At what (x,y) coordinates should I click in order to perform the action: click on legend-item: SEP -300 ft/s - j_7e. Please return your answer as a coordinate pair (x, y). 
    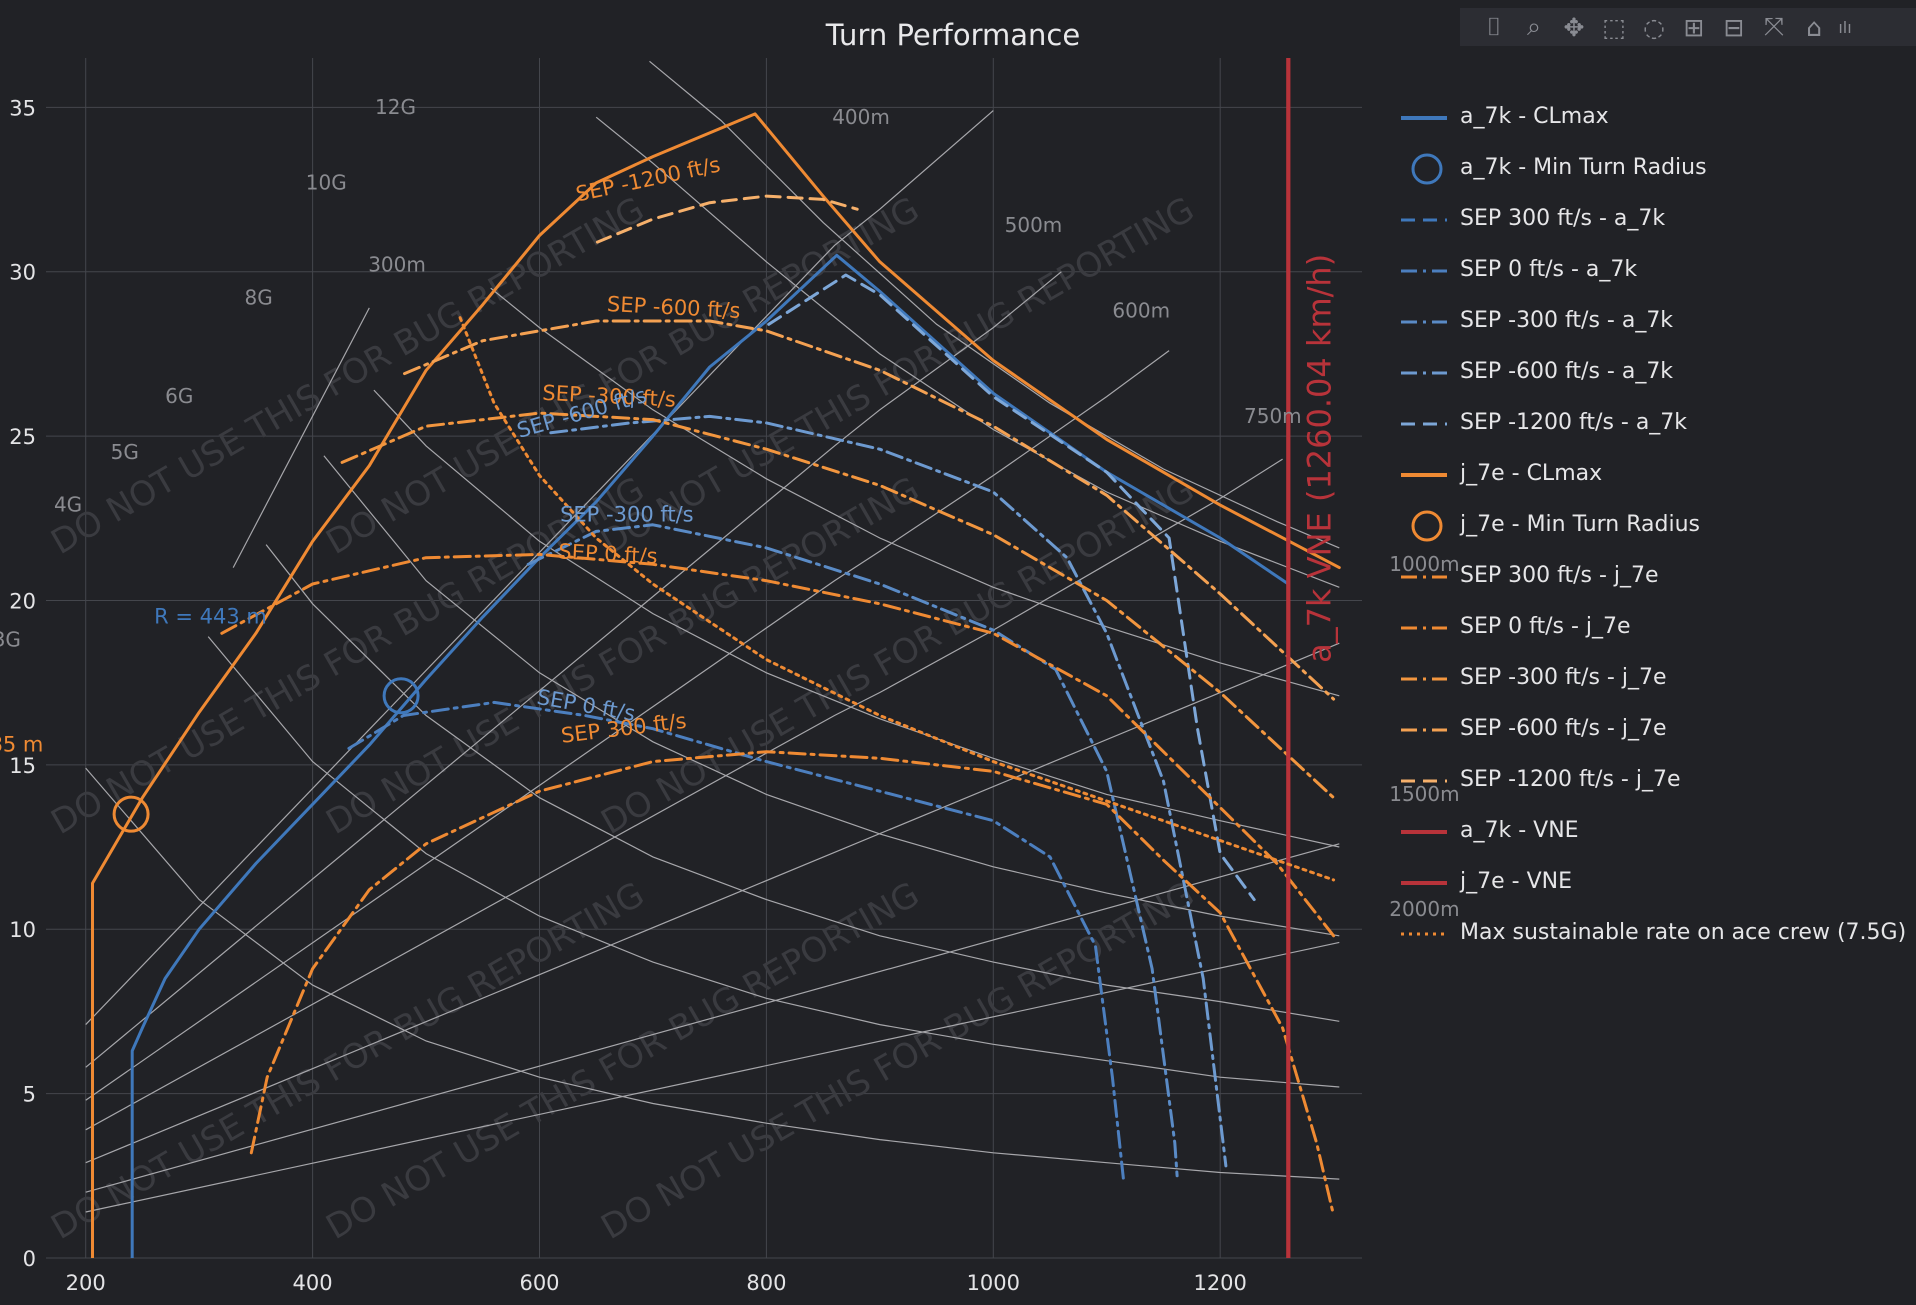
    Looking at the image, I should click on (1655, 679).